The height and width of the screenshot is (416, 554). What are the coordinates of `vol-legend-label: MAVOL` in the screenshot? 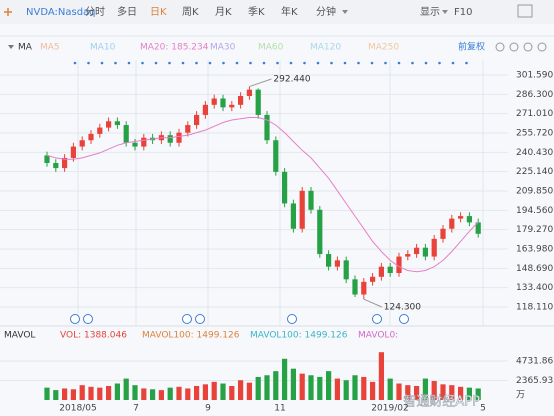 It's located at (19, 336).